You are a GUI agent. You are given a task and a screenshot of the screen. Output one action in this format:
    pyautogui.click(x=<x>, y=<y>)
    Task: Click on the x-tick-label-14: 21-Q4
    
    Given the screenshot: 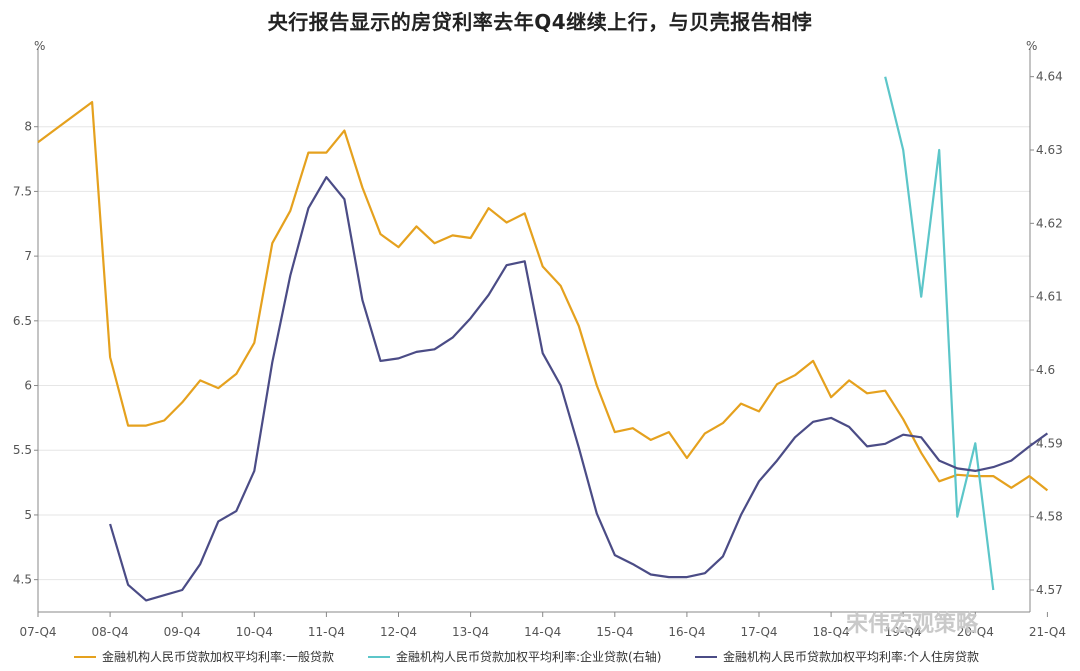 What is the action you would take?
    pyautogui.click(x=1047, y=632)
    